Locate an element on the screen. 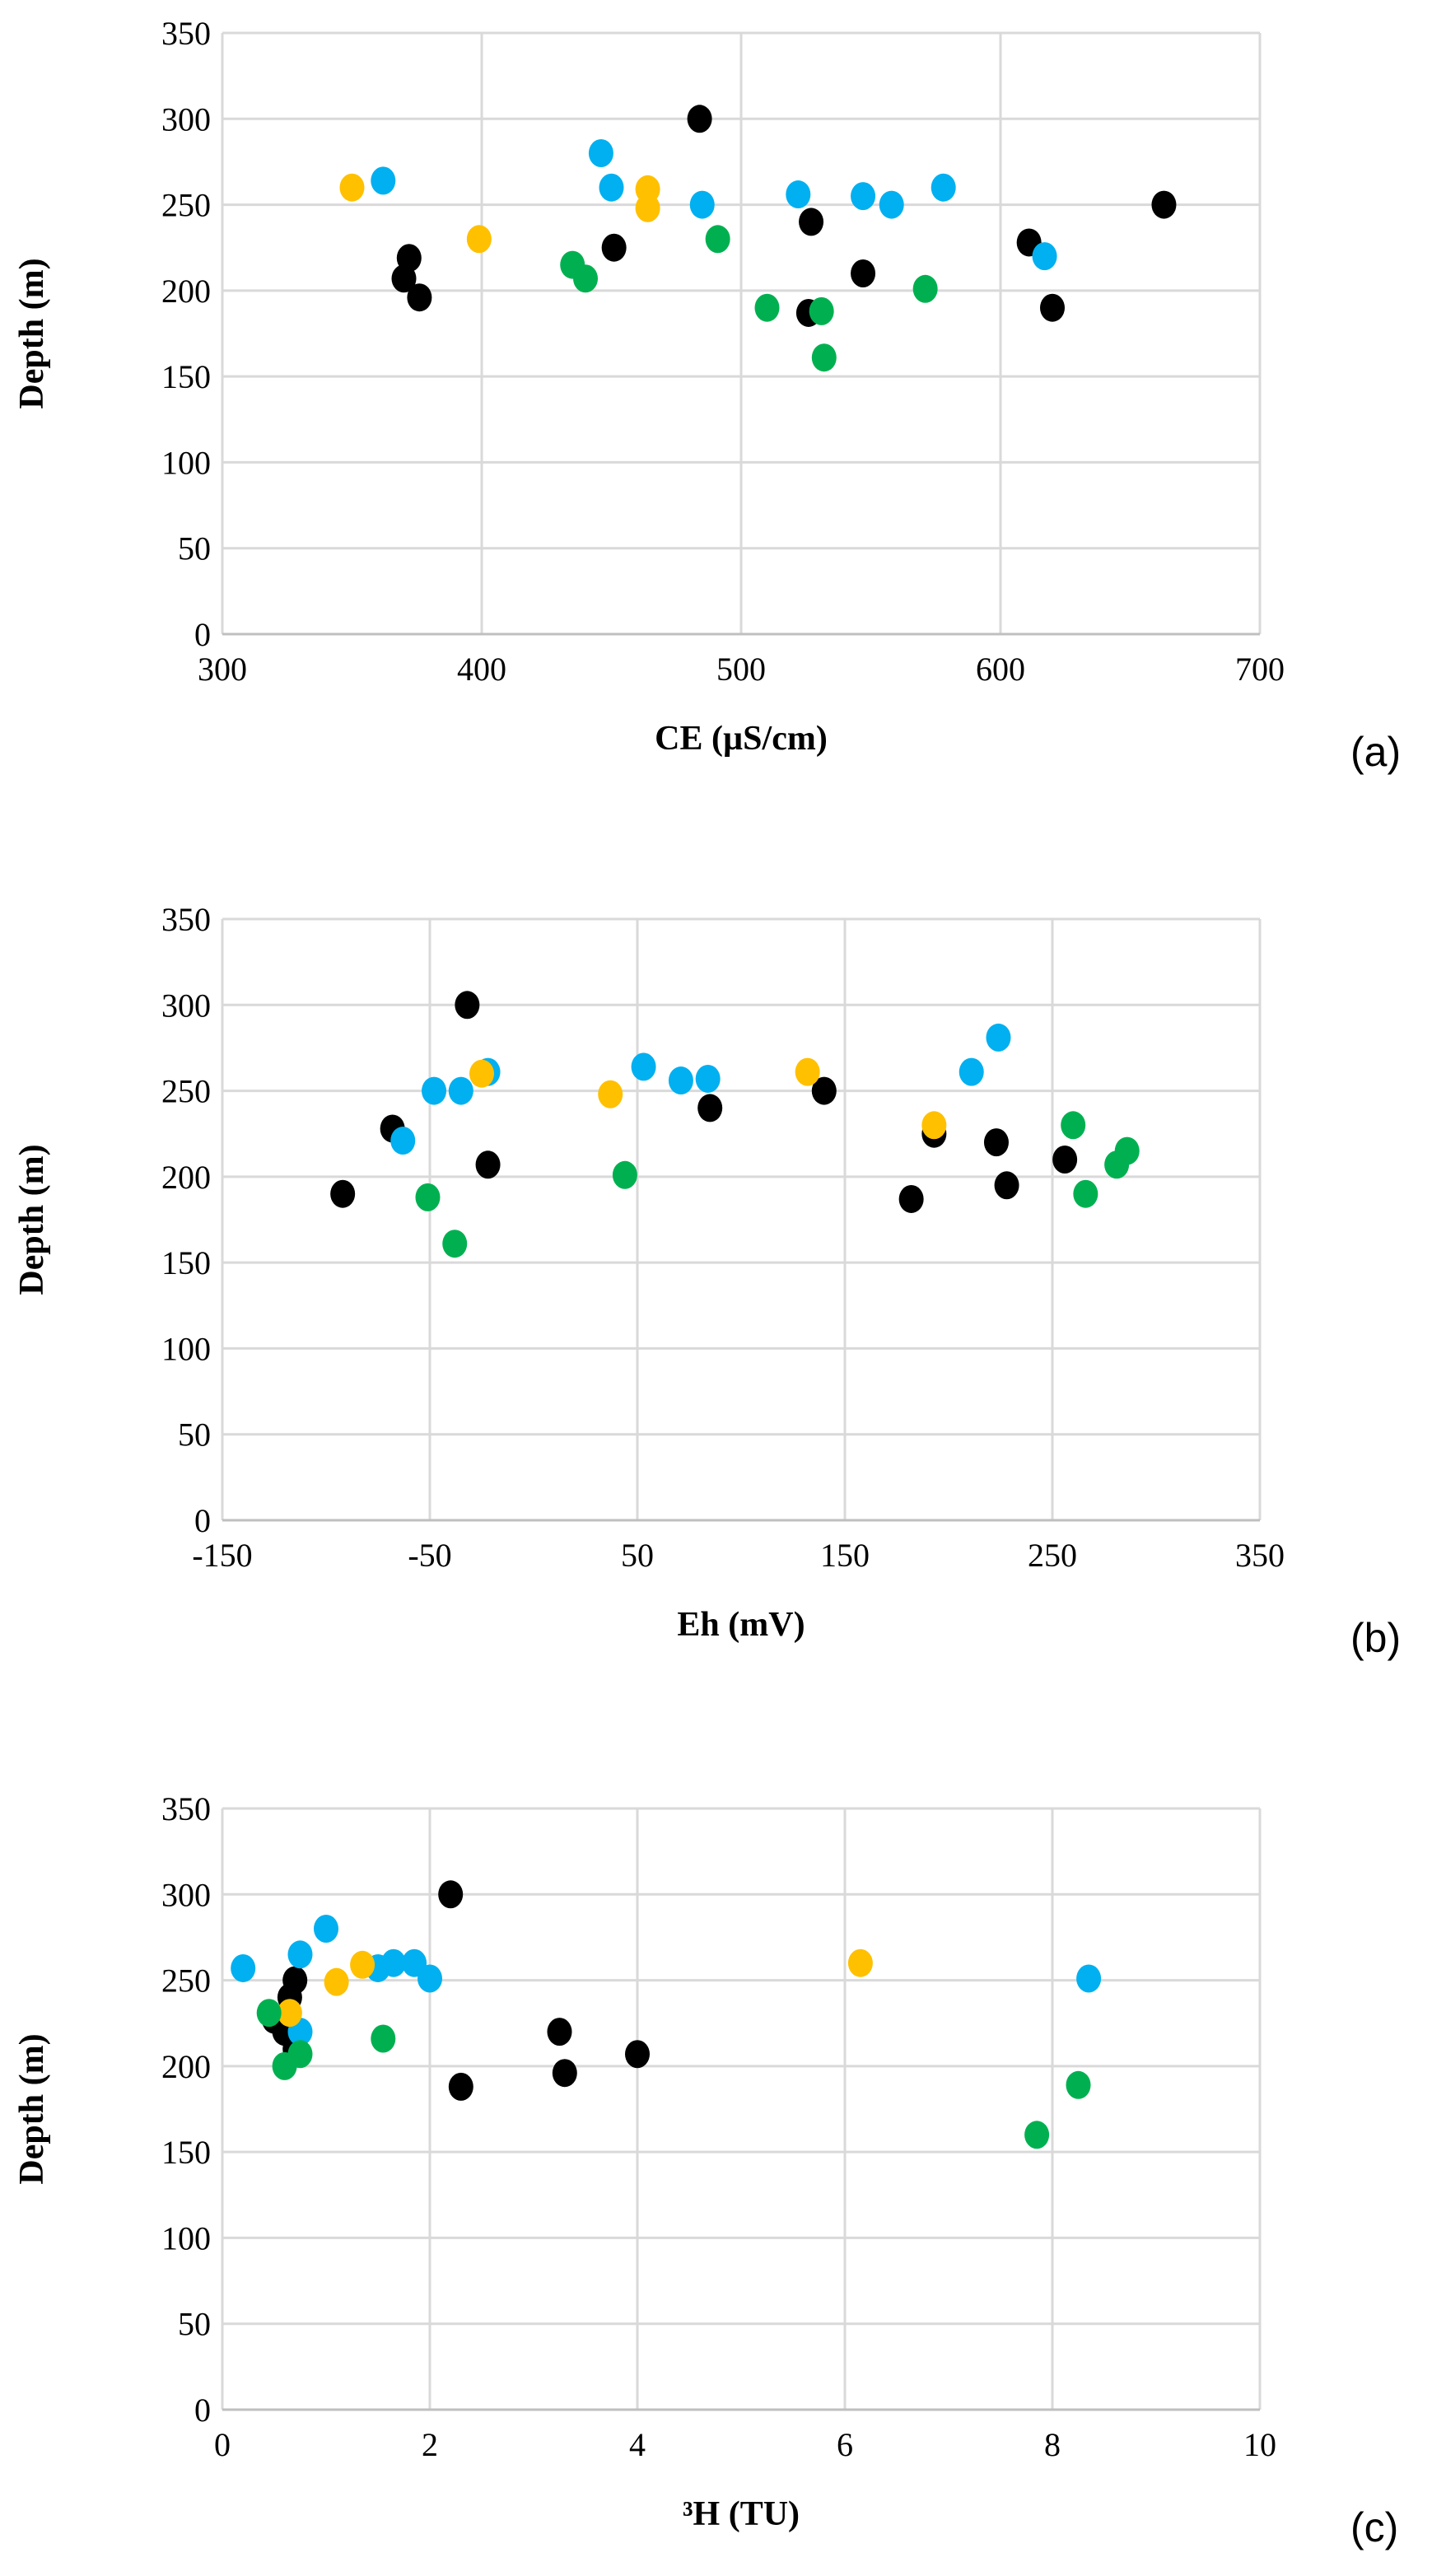 The image size is (1432, 2576). x-tick-label: 300 is located at coordinates (222, 669).